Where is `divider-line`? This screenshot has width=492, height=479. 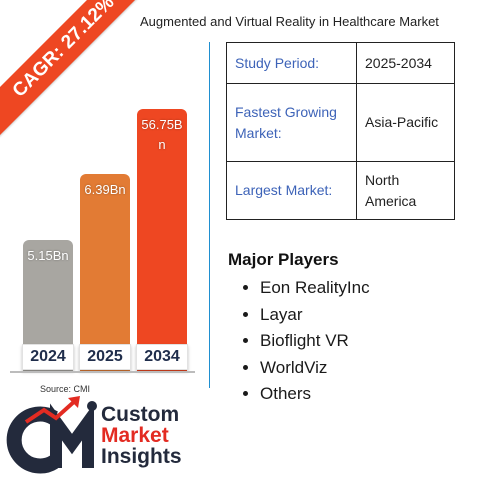 divider-line is located at coordinates (209, 215).